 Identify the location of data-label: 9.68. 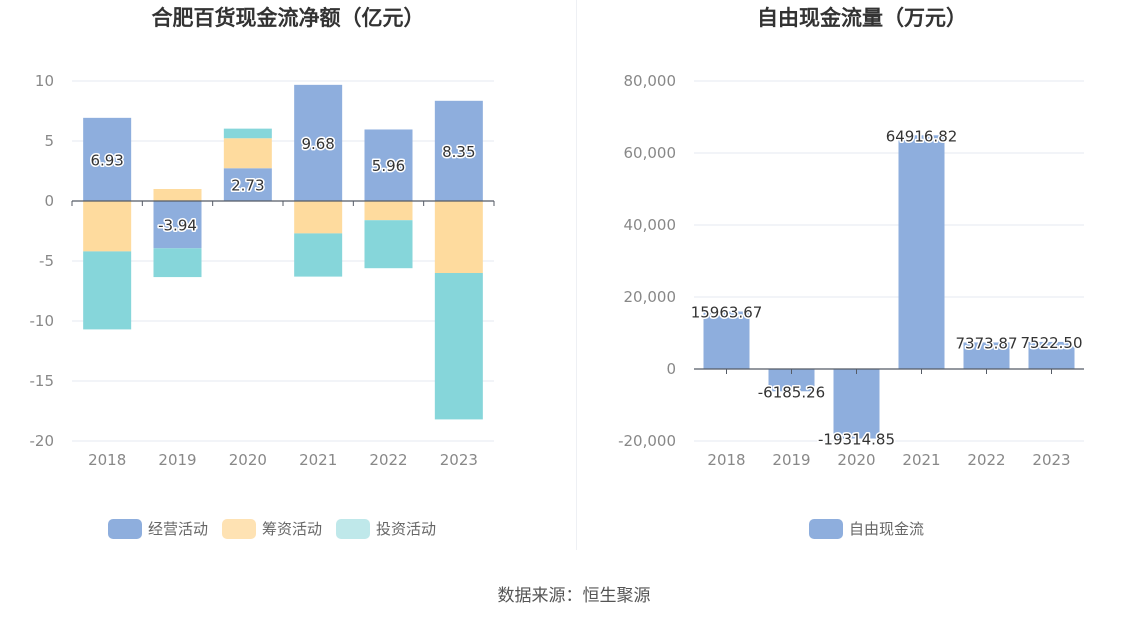
(317, 144).